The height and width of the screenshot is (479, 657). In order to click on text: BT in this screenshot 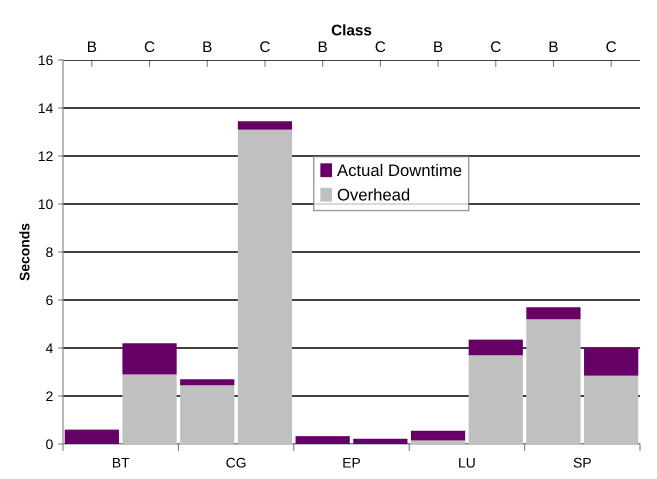, I will do `click(121, 463)`.